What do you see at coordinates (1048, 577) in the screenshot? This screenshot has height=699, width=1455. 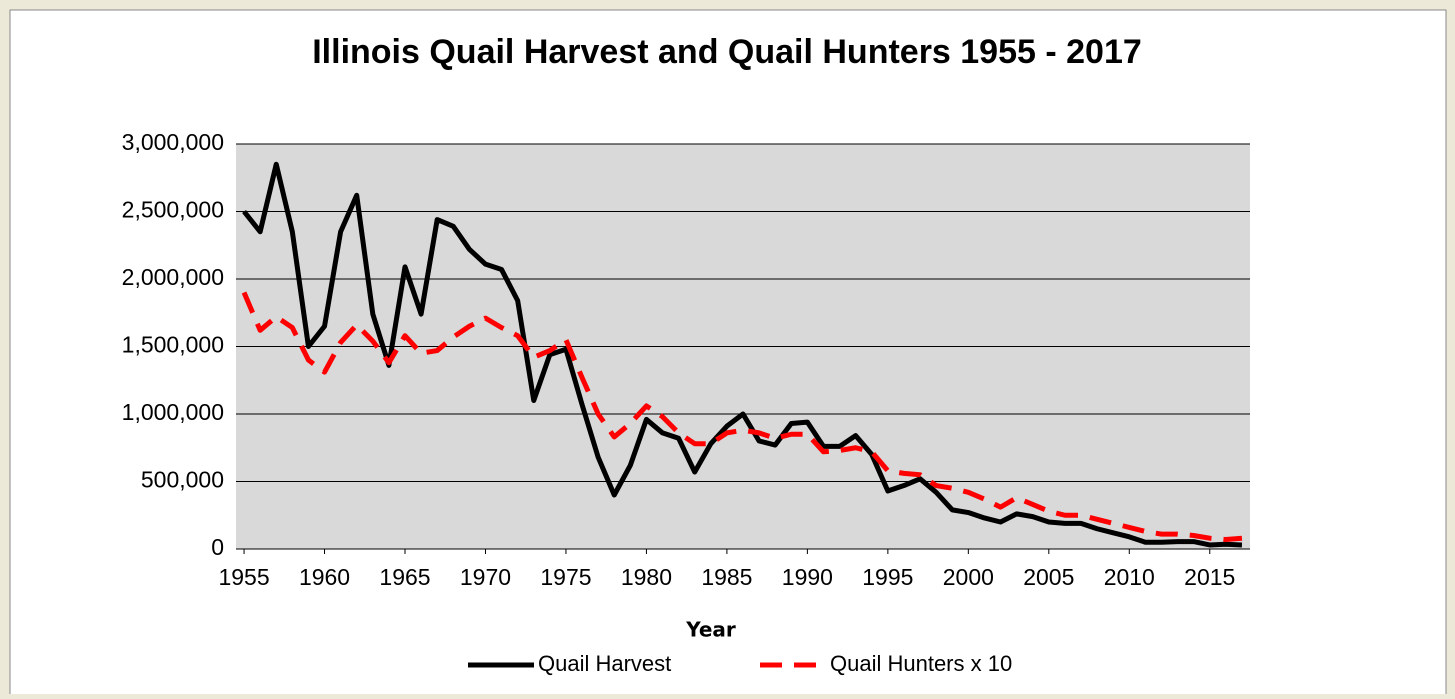 I see `x-tick-label: 2005` at bounding box center [1048, 577].